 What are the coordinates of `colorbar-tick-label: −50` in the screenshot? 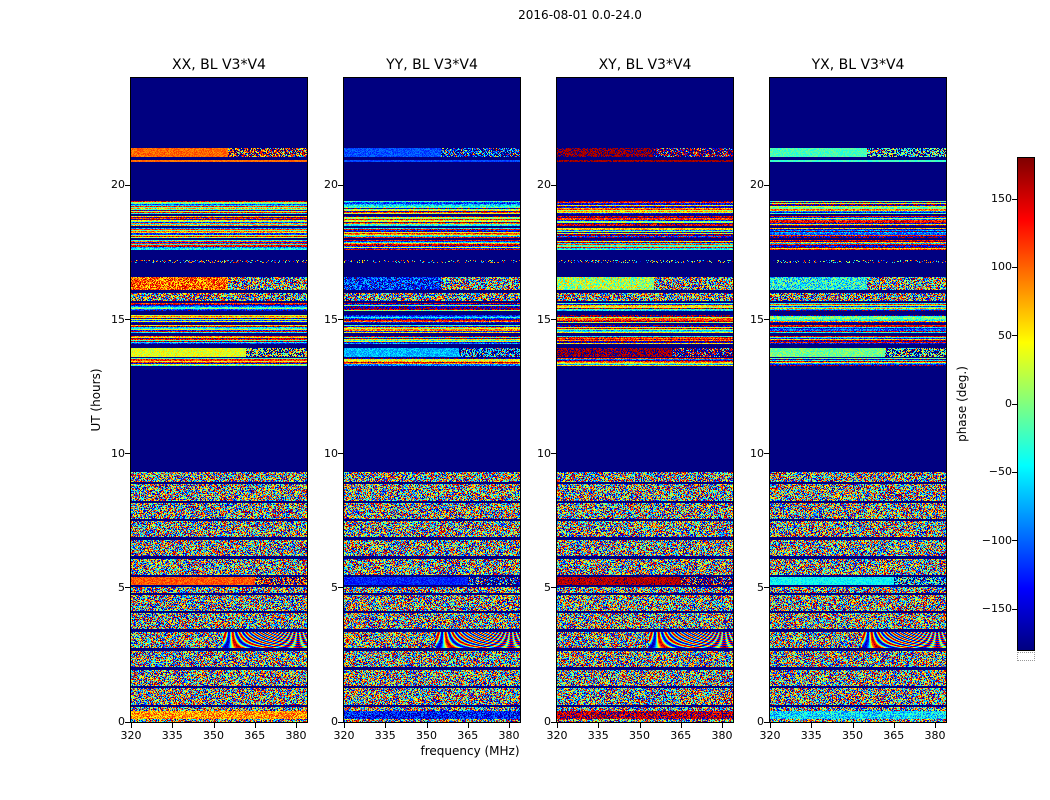 It's located at (1000, 472).